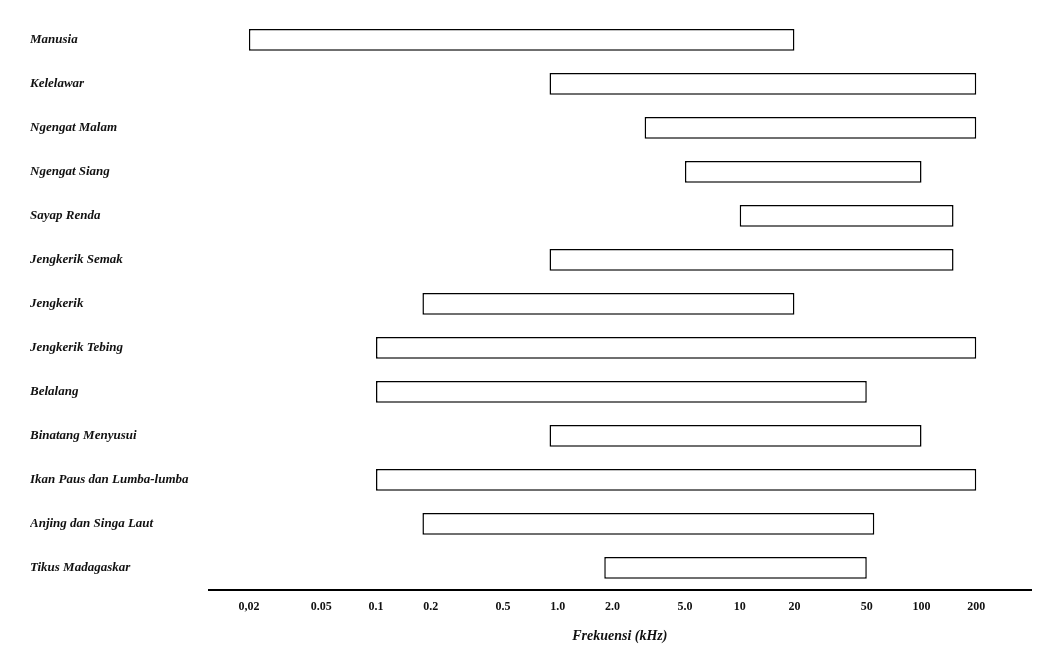 This screenshot has width=1051, height=653. Describe the element at coordinates (57, 83) in the screenshot. I see `y-tick-label: Kelelawar` at that location.